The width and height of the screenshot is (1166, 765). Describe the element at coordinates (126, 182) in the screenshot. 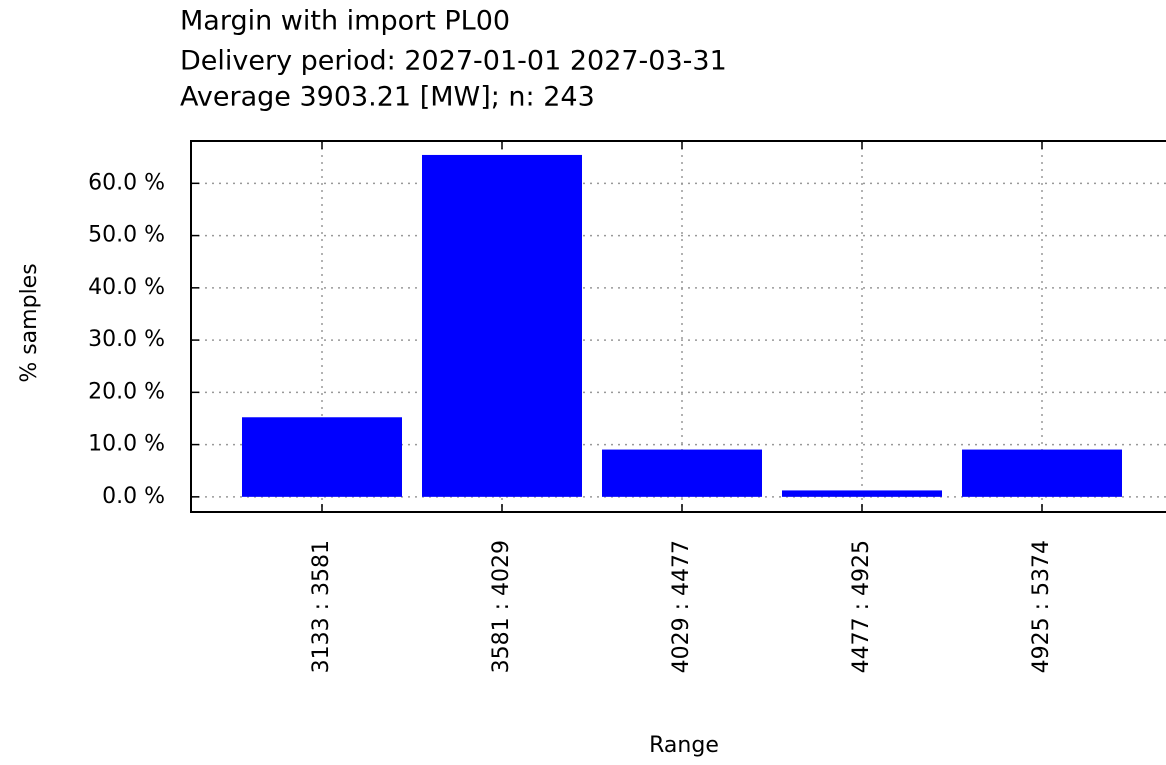

I see `y-tick-label: 60.0 %` at that location.